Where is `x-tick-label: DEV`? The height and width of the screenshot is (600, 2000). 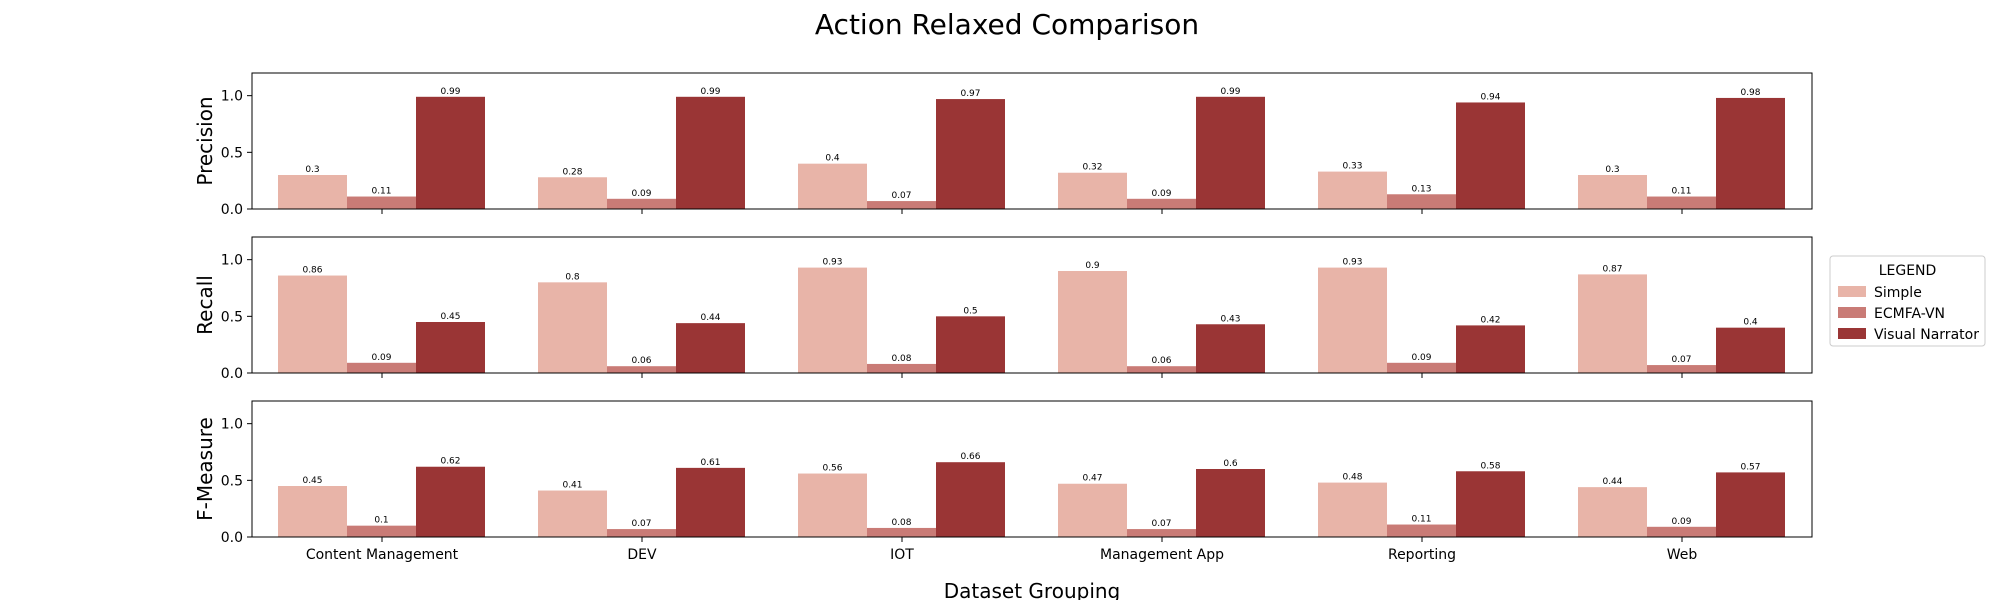
x-tick-label: DEV is located at coordinates (642, 555).